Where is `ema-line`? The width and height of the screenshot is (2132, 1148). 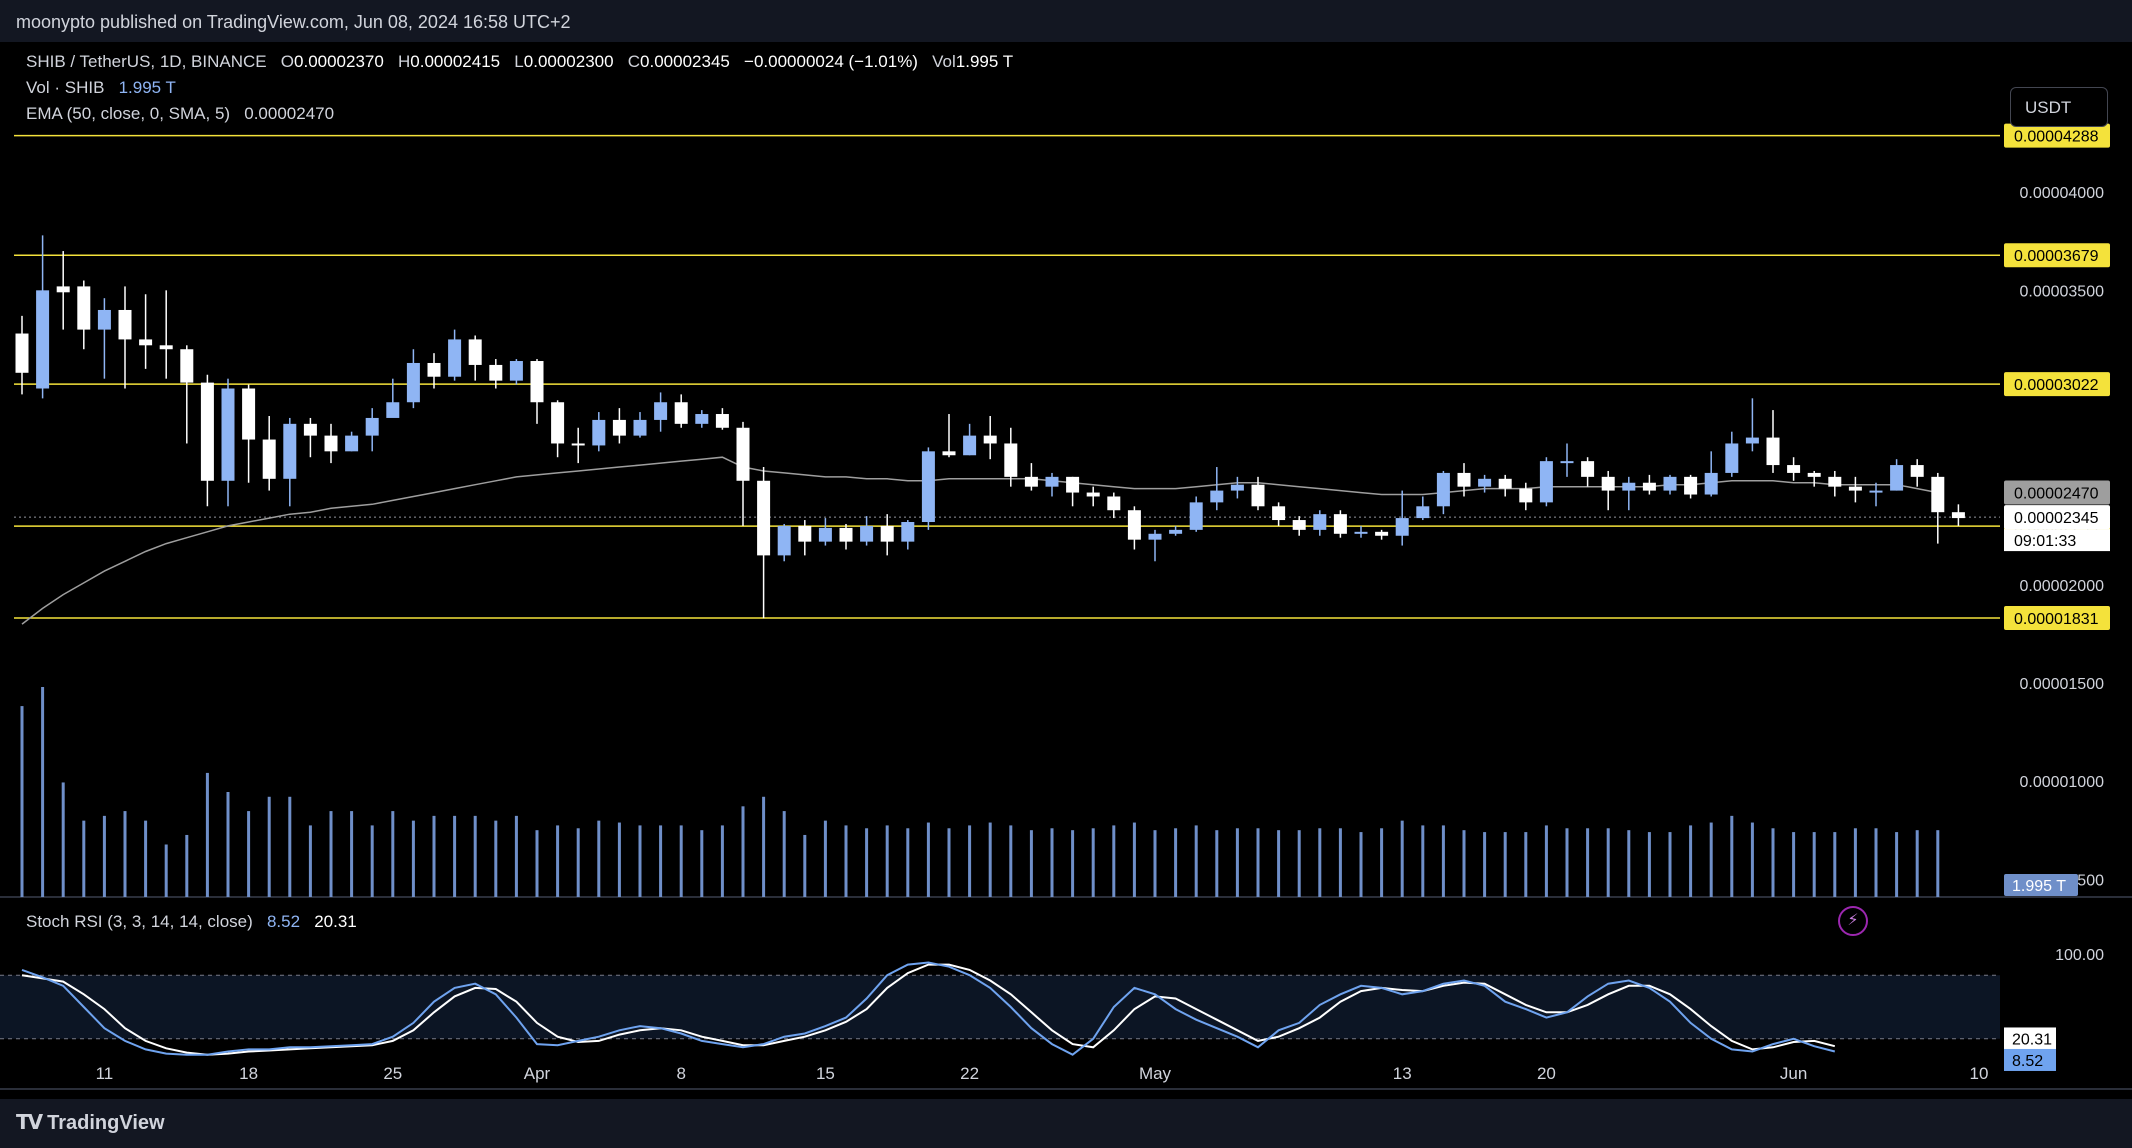 ema-line is located at coordinates (979, 540).